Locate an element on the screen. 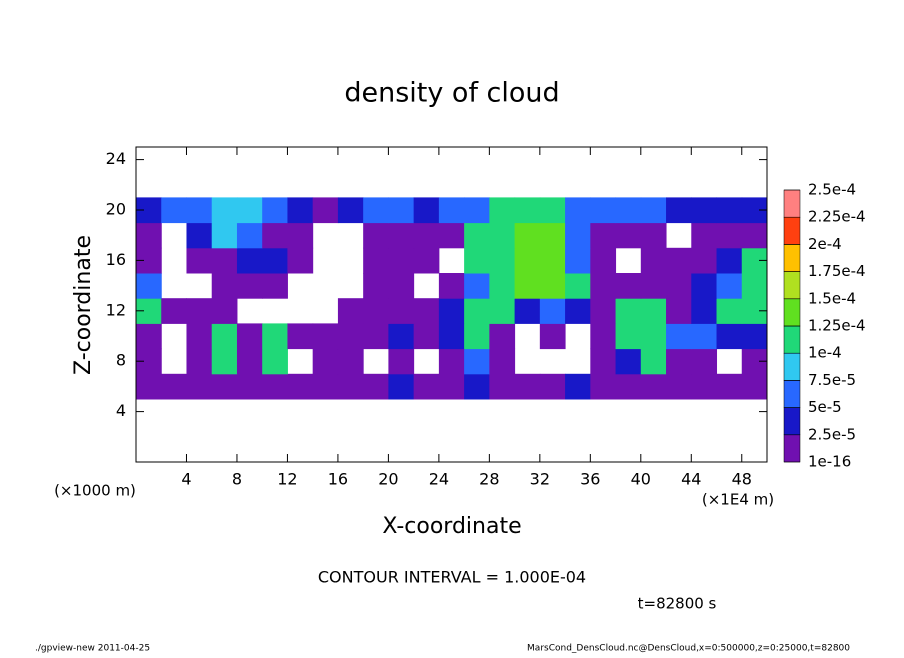  colorbar-label: 7.5e-5 is located at coordinates (832, 380).